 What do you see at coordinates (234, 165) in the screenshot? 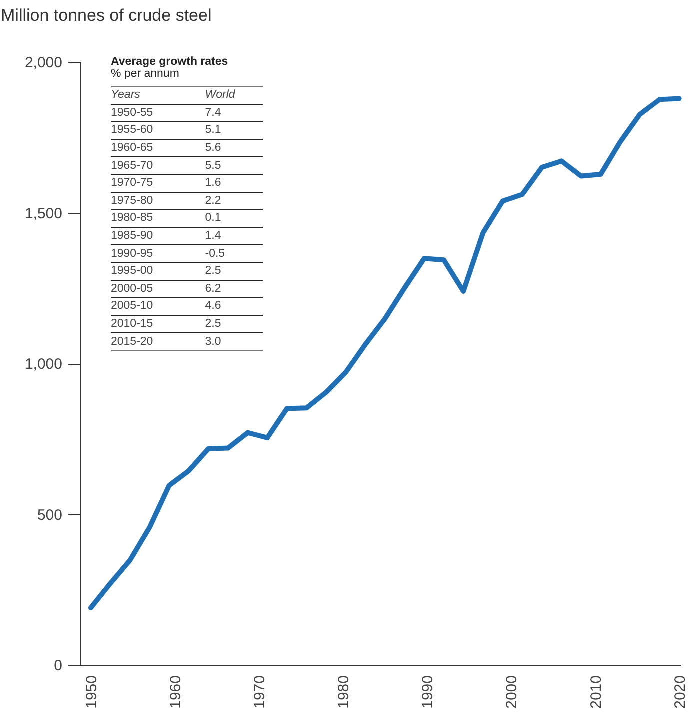
I see `annotation: 5.5` at bounding box center [234, 165].